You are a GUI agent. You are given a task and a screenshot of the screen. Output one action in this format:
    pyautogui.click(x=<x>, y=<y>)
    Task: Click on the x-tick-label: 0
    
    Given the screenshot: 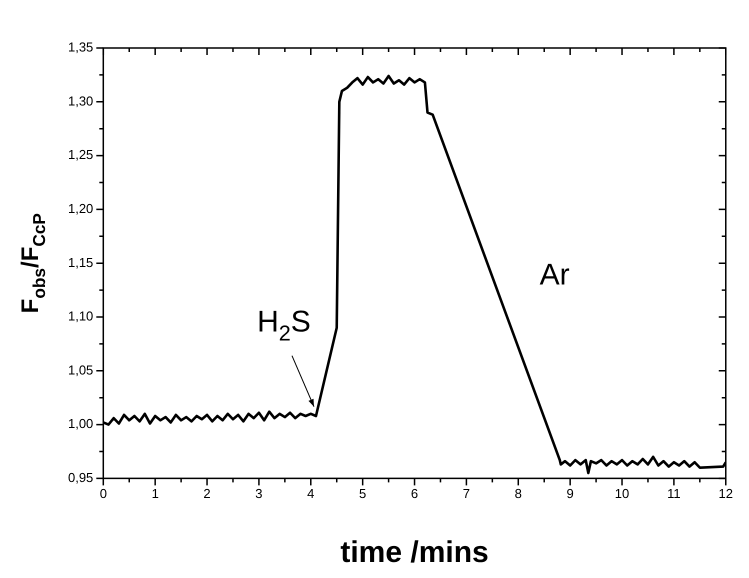 What is the action you would take?
    pyautogui.click(x=103, y=493)
    